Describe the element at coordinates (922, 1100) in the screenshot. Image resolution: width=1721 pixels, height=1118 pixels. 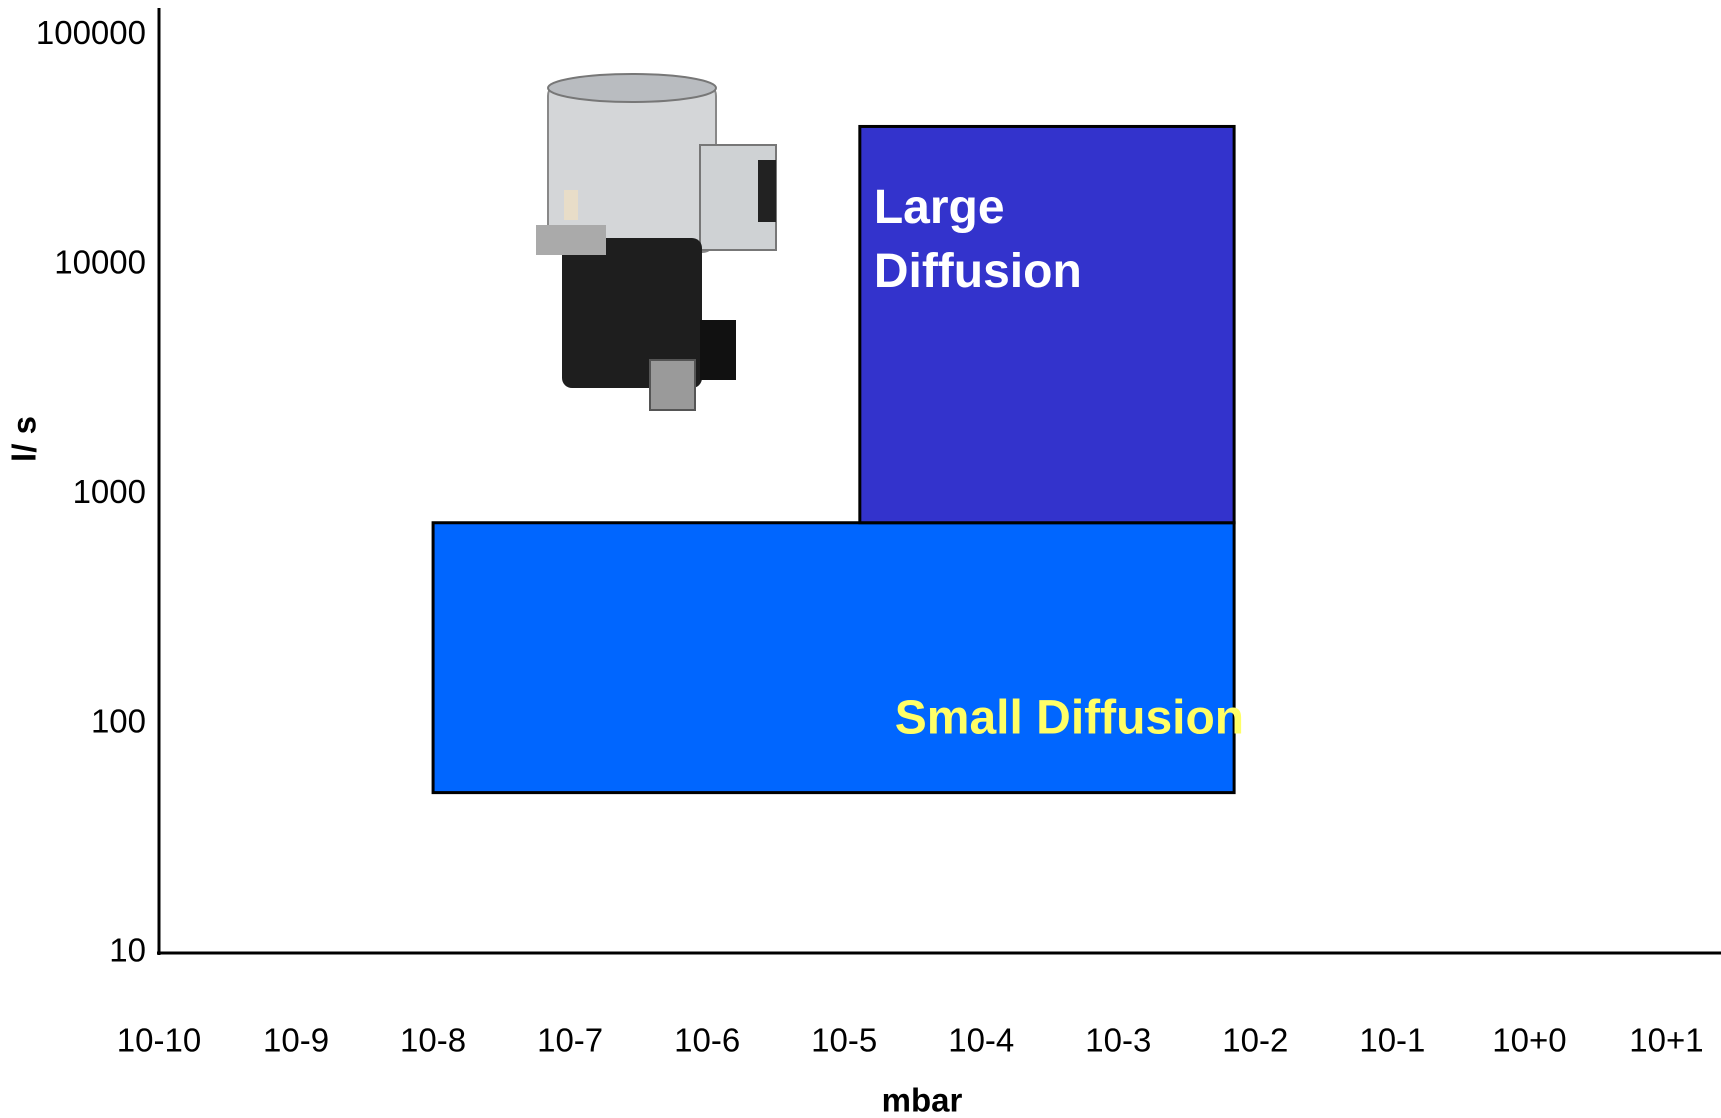
I see `x-axis-label: mbar` at that location.